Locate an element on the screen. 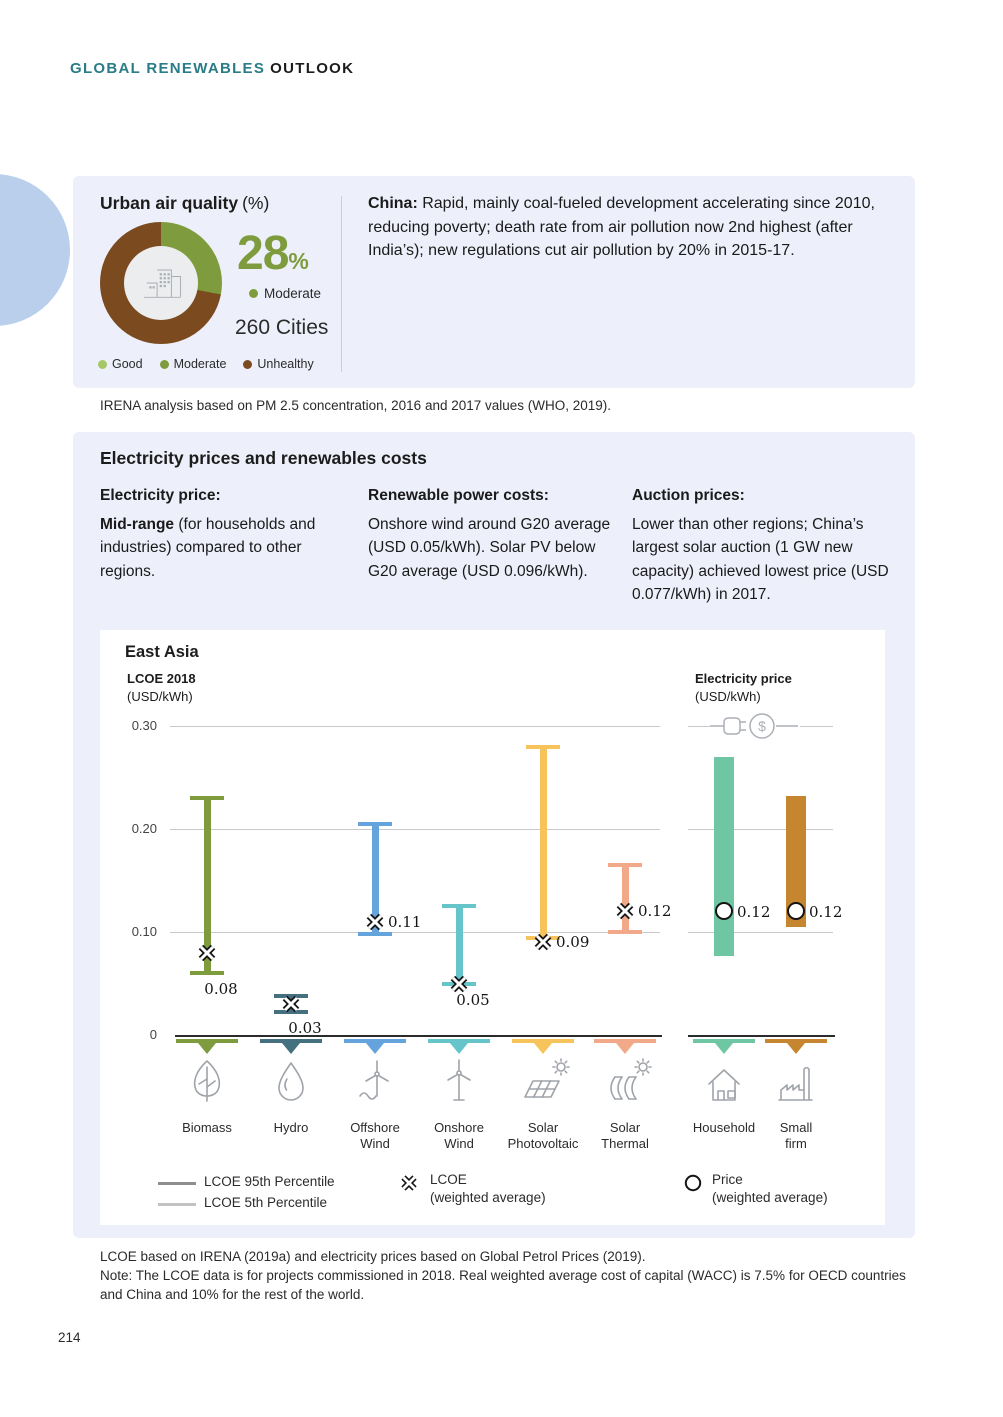 Image resolution: width=1003 pixels, height=1417 pixels. y-tick-label: 0.20 is located at coordinates (144, 828).